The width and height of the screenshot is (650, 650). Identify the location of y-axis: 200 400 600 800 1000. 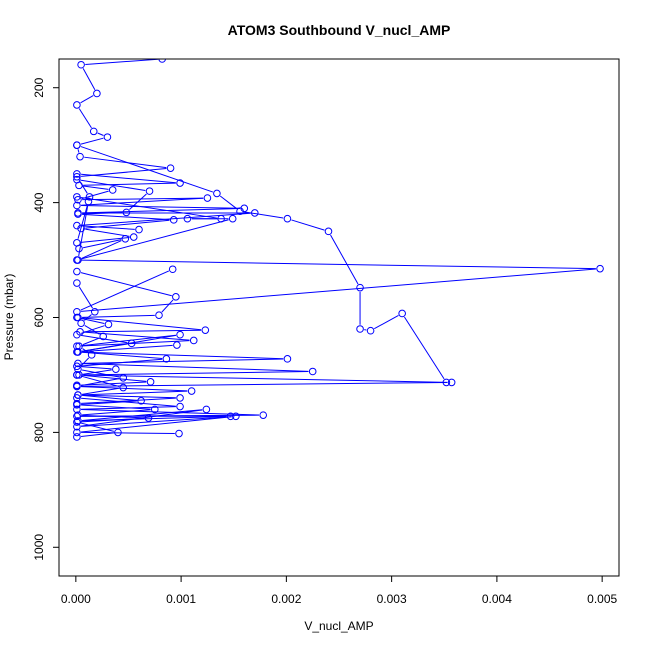
(45, 319).